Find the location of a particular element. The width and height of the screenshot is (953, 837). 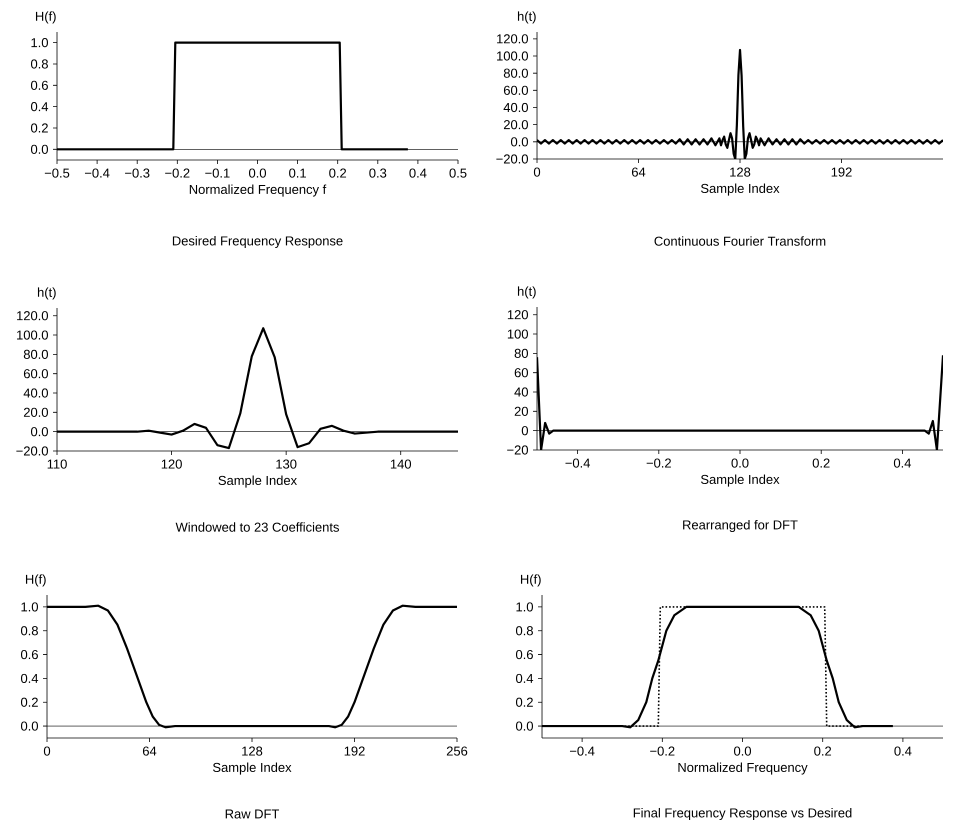

y-tick-label: 120 is located at coordinates (518, 315).